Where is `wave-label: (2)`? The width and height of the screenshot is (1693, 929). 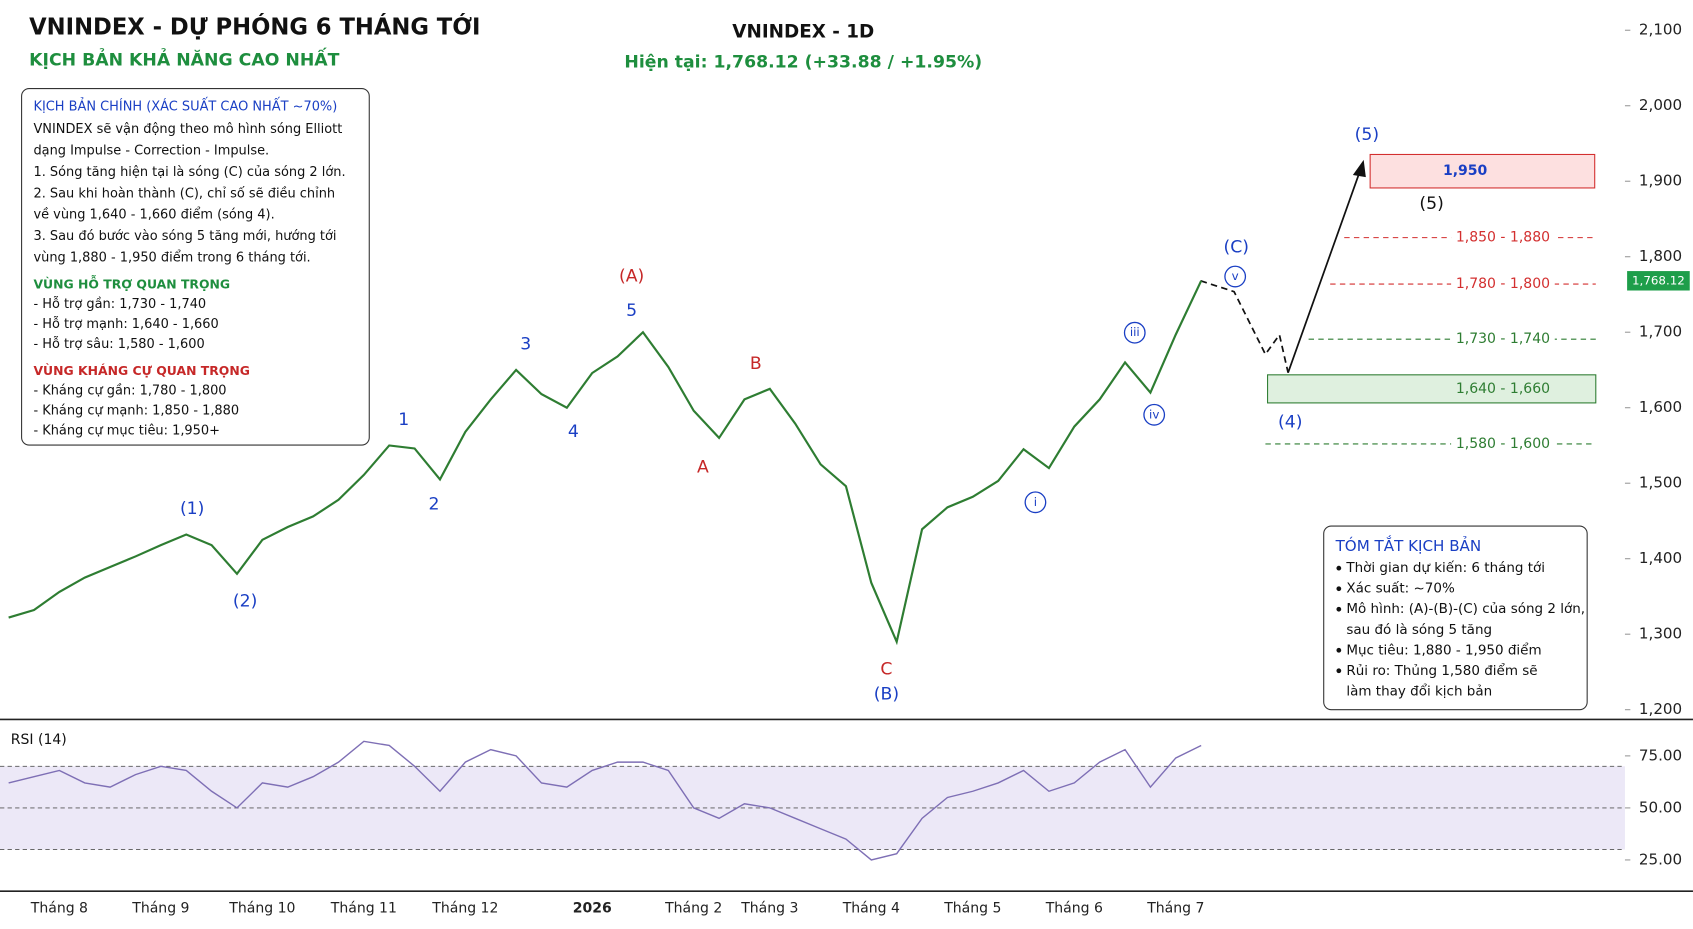 wave-label: (2) is located at coordinates (245, 602).